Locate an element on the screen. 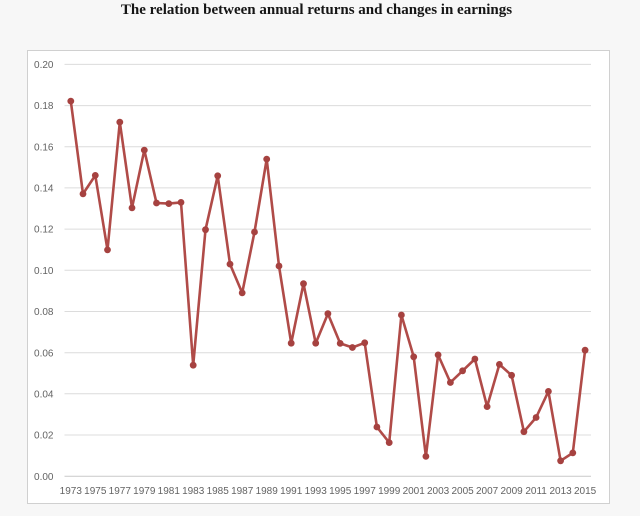  svg-text: 1979 is located at coordinates (144, 491).